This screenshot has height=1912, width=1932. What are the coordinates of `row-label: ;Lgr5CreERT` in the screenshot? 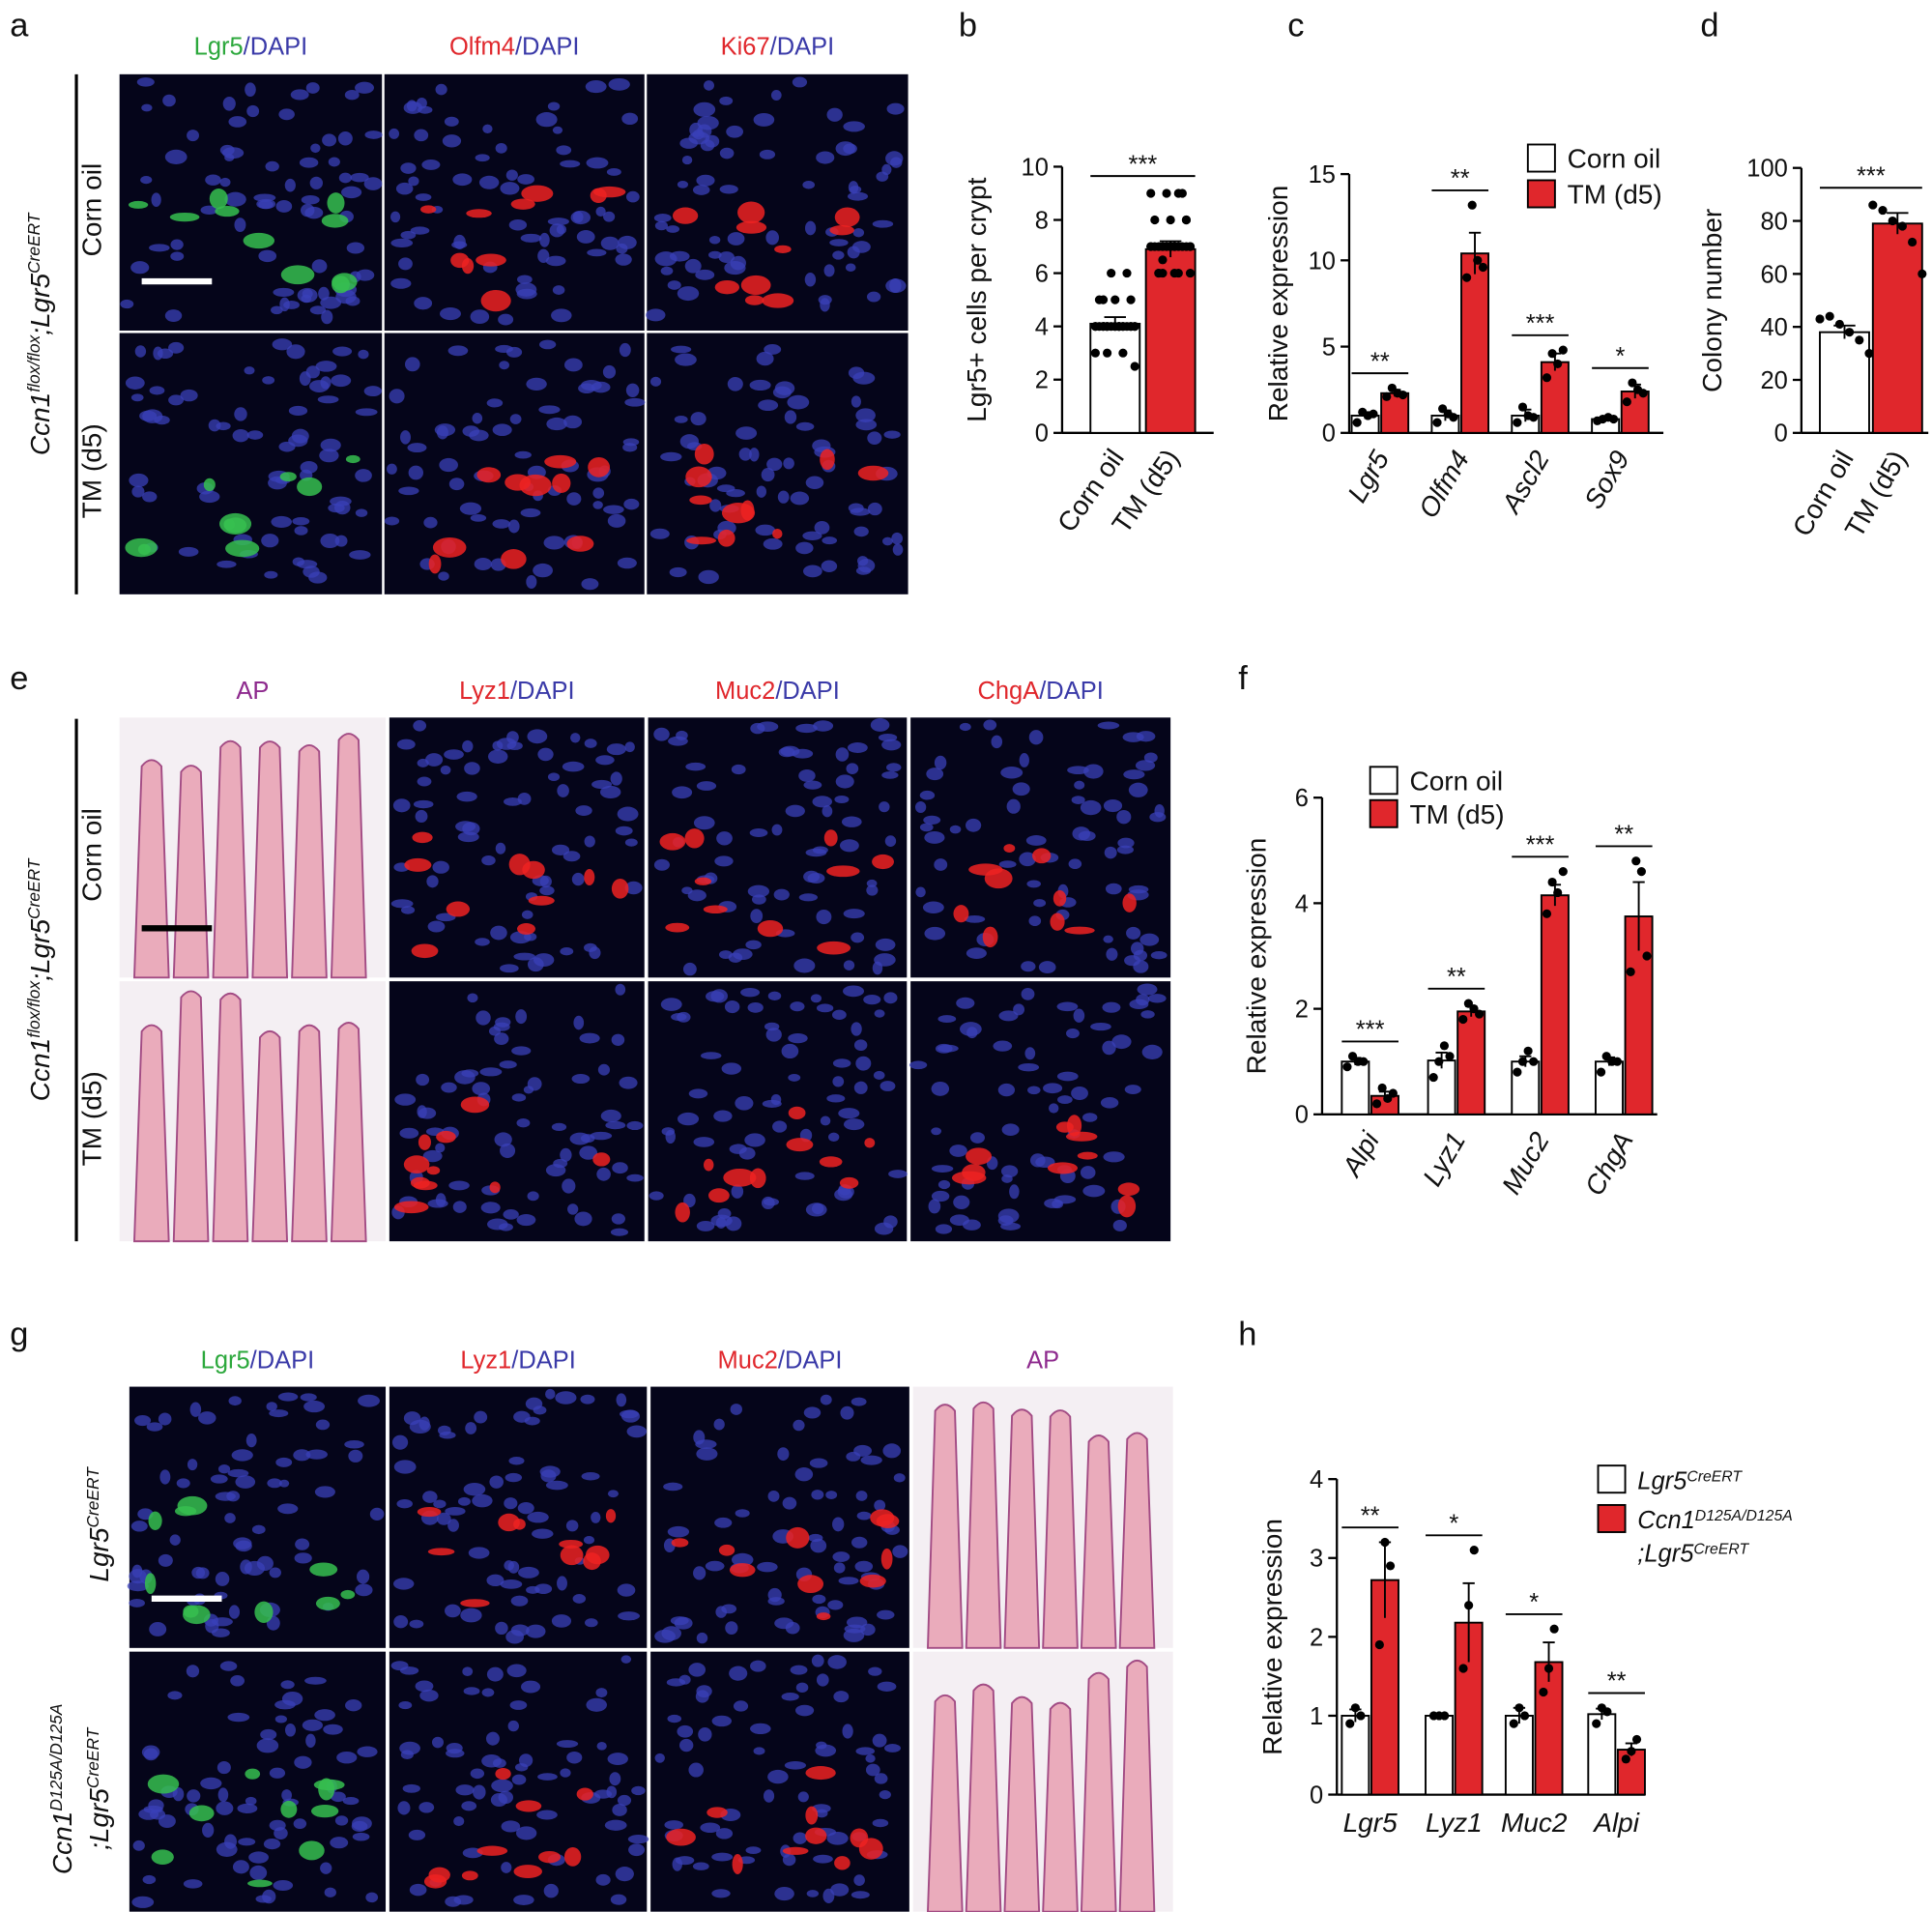 It's located at (98, 1788).